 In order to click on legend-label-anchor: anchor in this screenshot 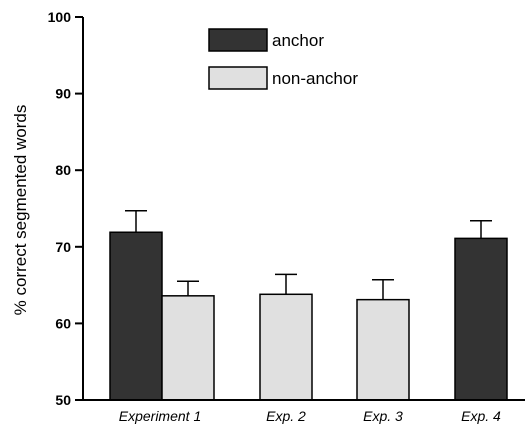, I will do `click(298, 40)`.